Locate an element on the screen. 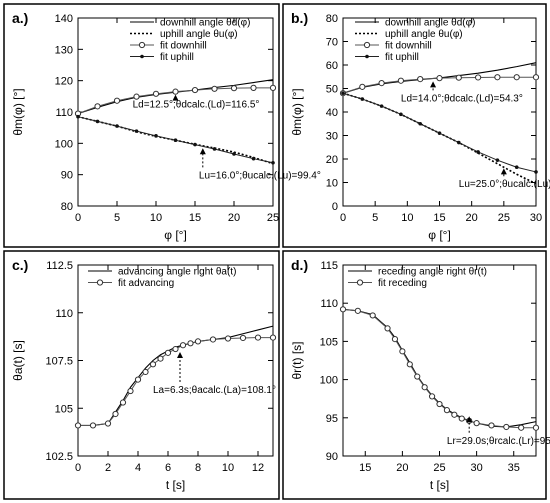 This screenshot has width=550, height=503. y-tick-label: 100 is located at coordinates (329, 381).